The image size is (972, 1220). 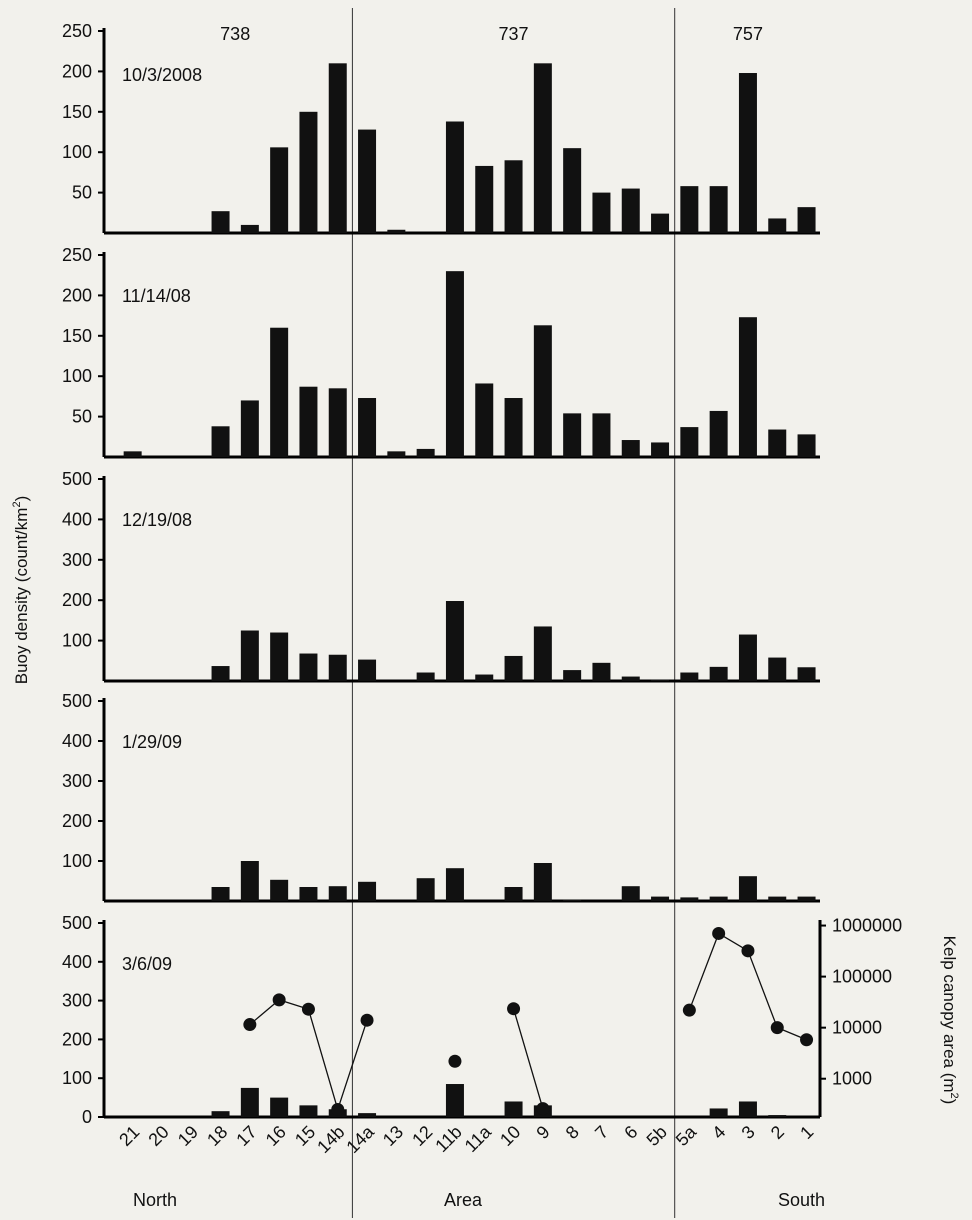 I want to click on x-tick-label-17: 17, so click(x=246, y=1136).